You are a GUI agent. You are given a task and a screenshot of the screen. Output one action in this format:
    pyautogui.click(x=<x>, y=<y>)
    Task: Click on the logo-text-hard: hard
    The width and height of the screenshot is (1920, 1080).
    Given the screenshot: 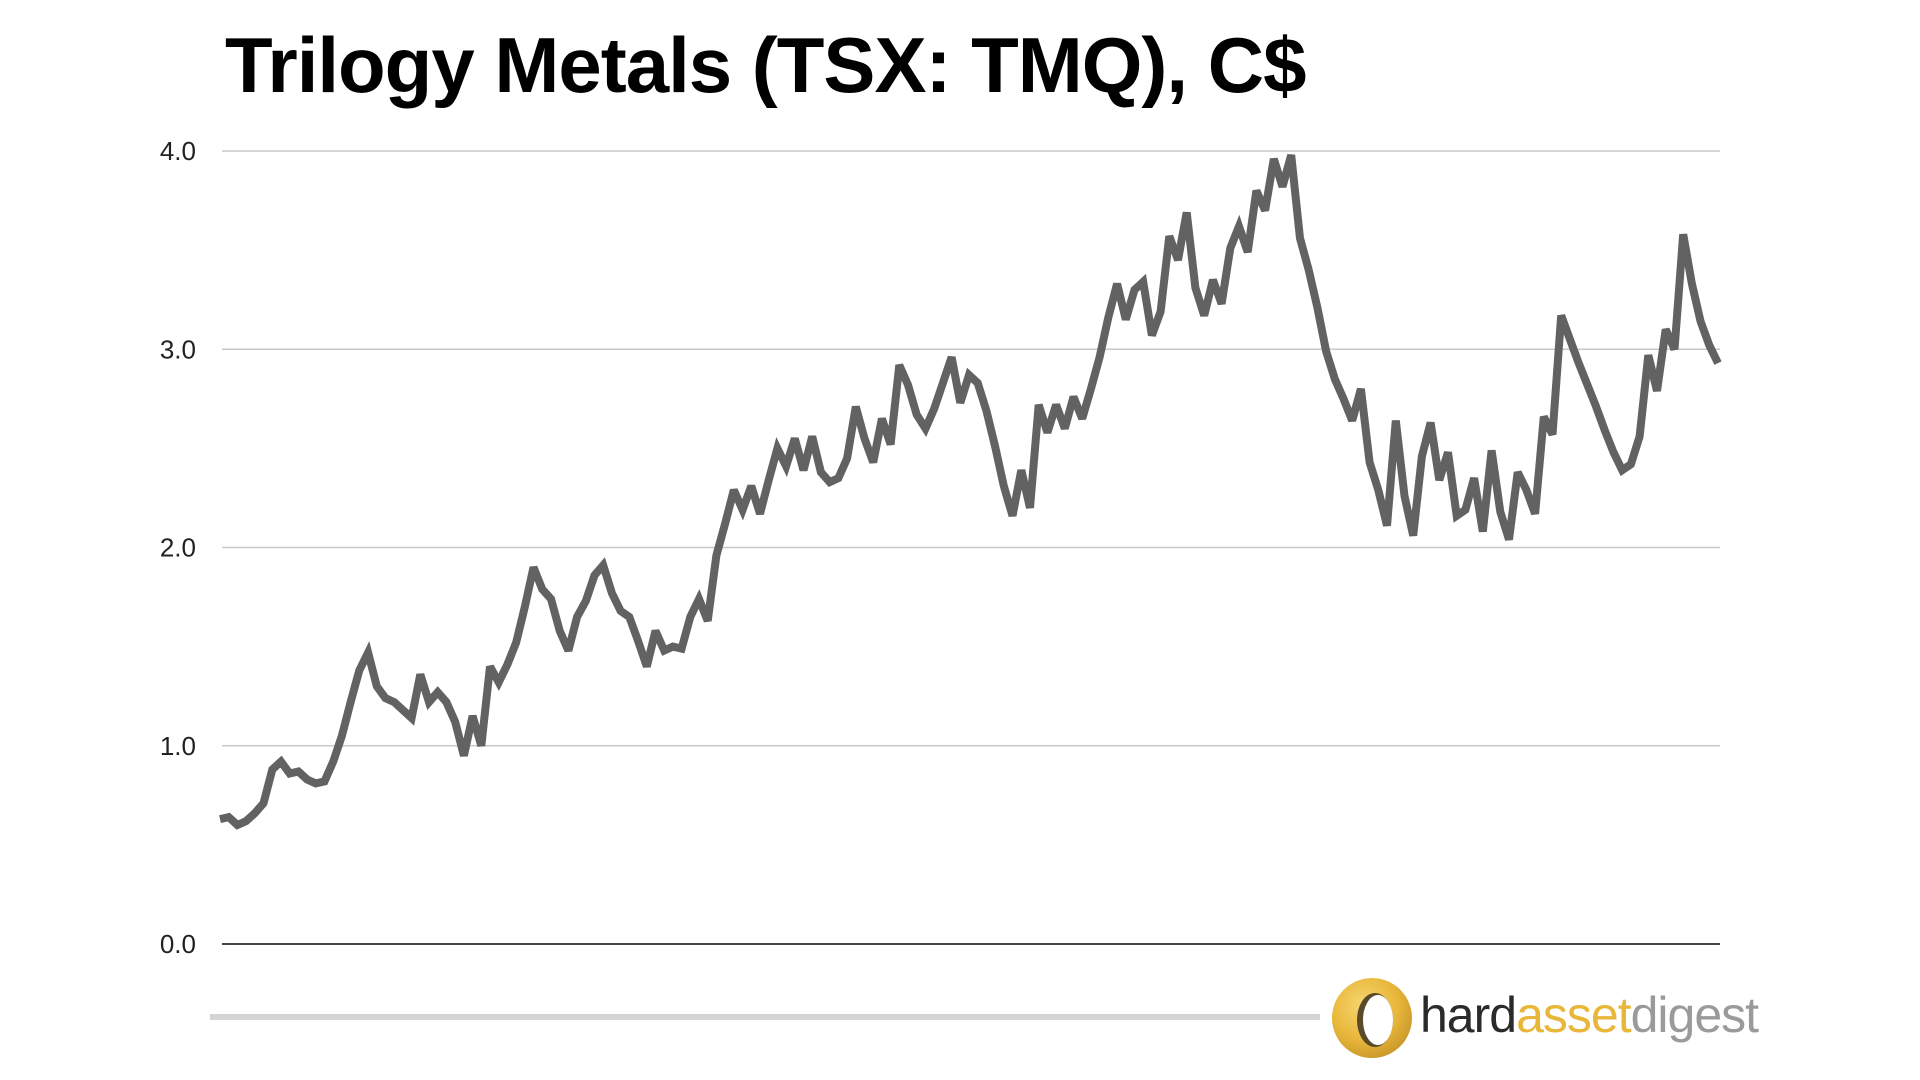 What is the action you would take?
    pyautogui.click(x=1468, y=1015)
    